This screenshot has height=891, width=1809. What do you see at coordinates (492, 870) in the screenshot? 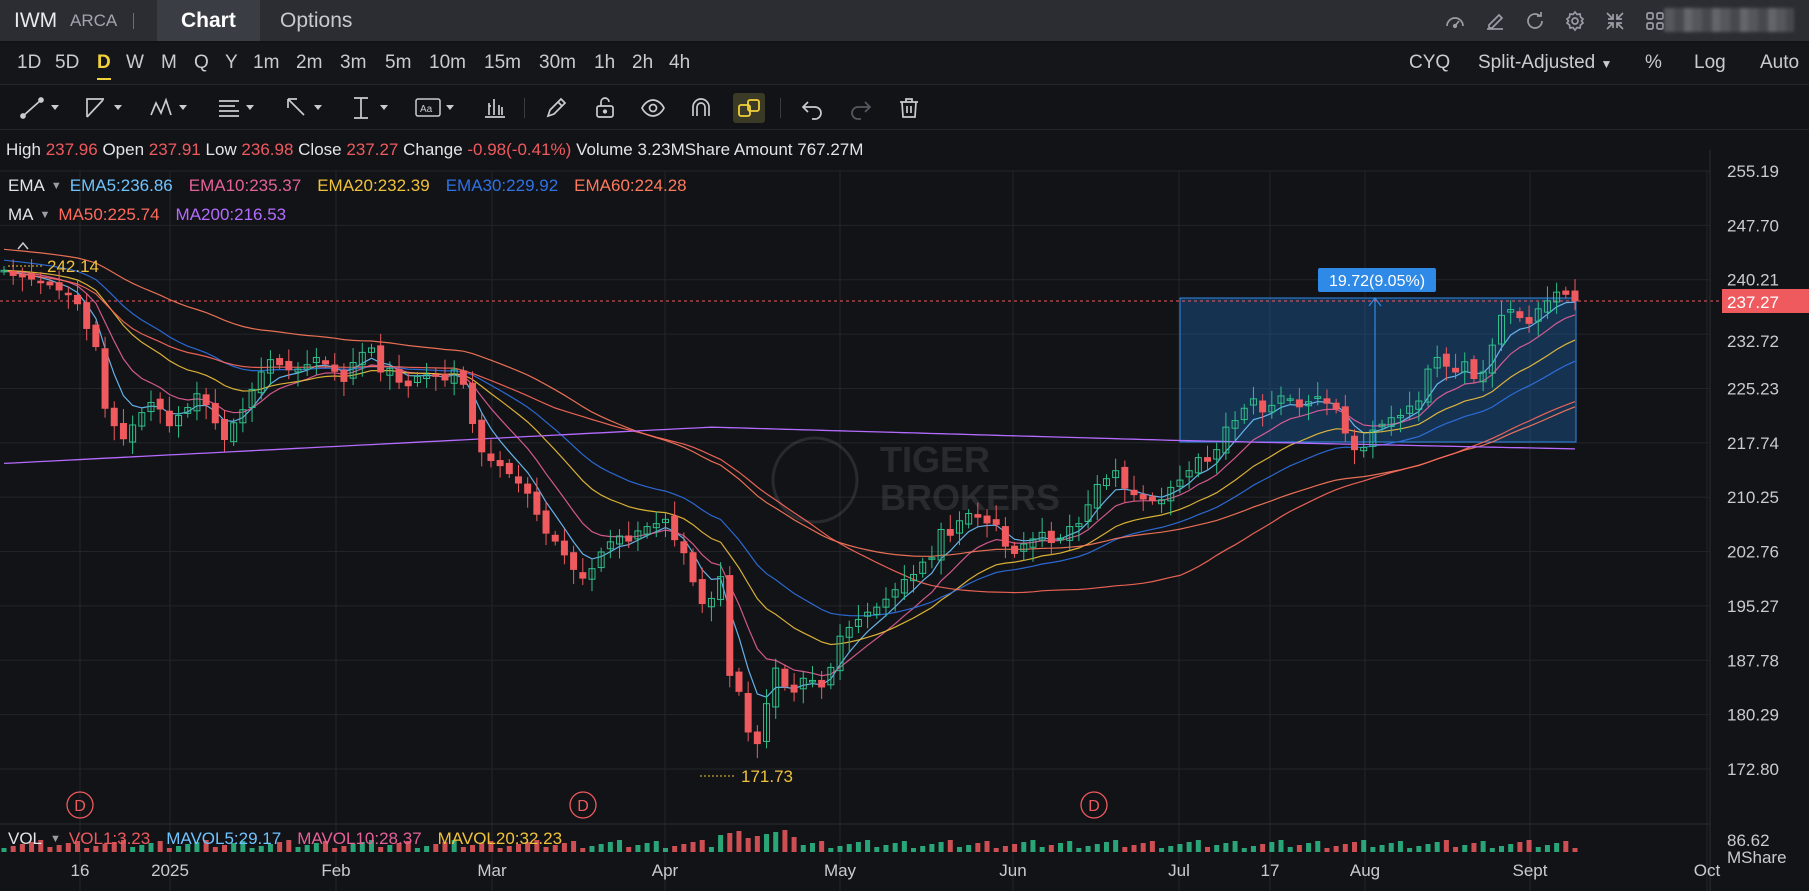
I see `date-tick-label: Mar` at bounding box center [492, 870].